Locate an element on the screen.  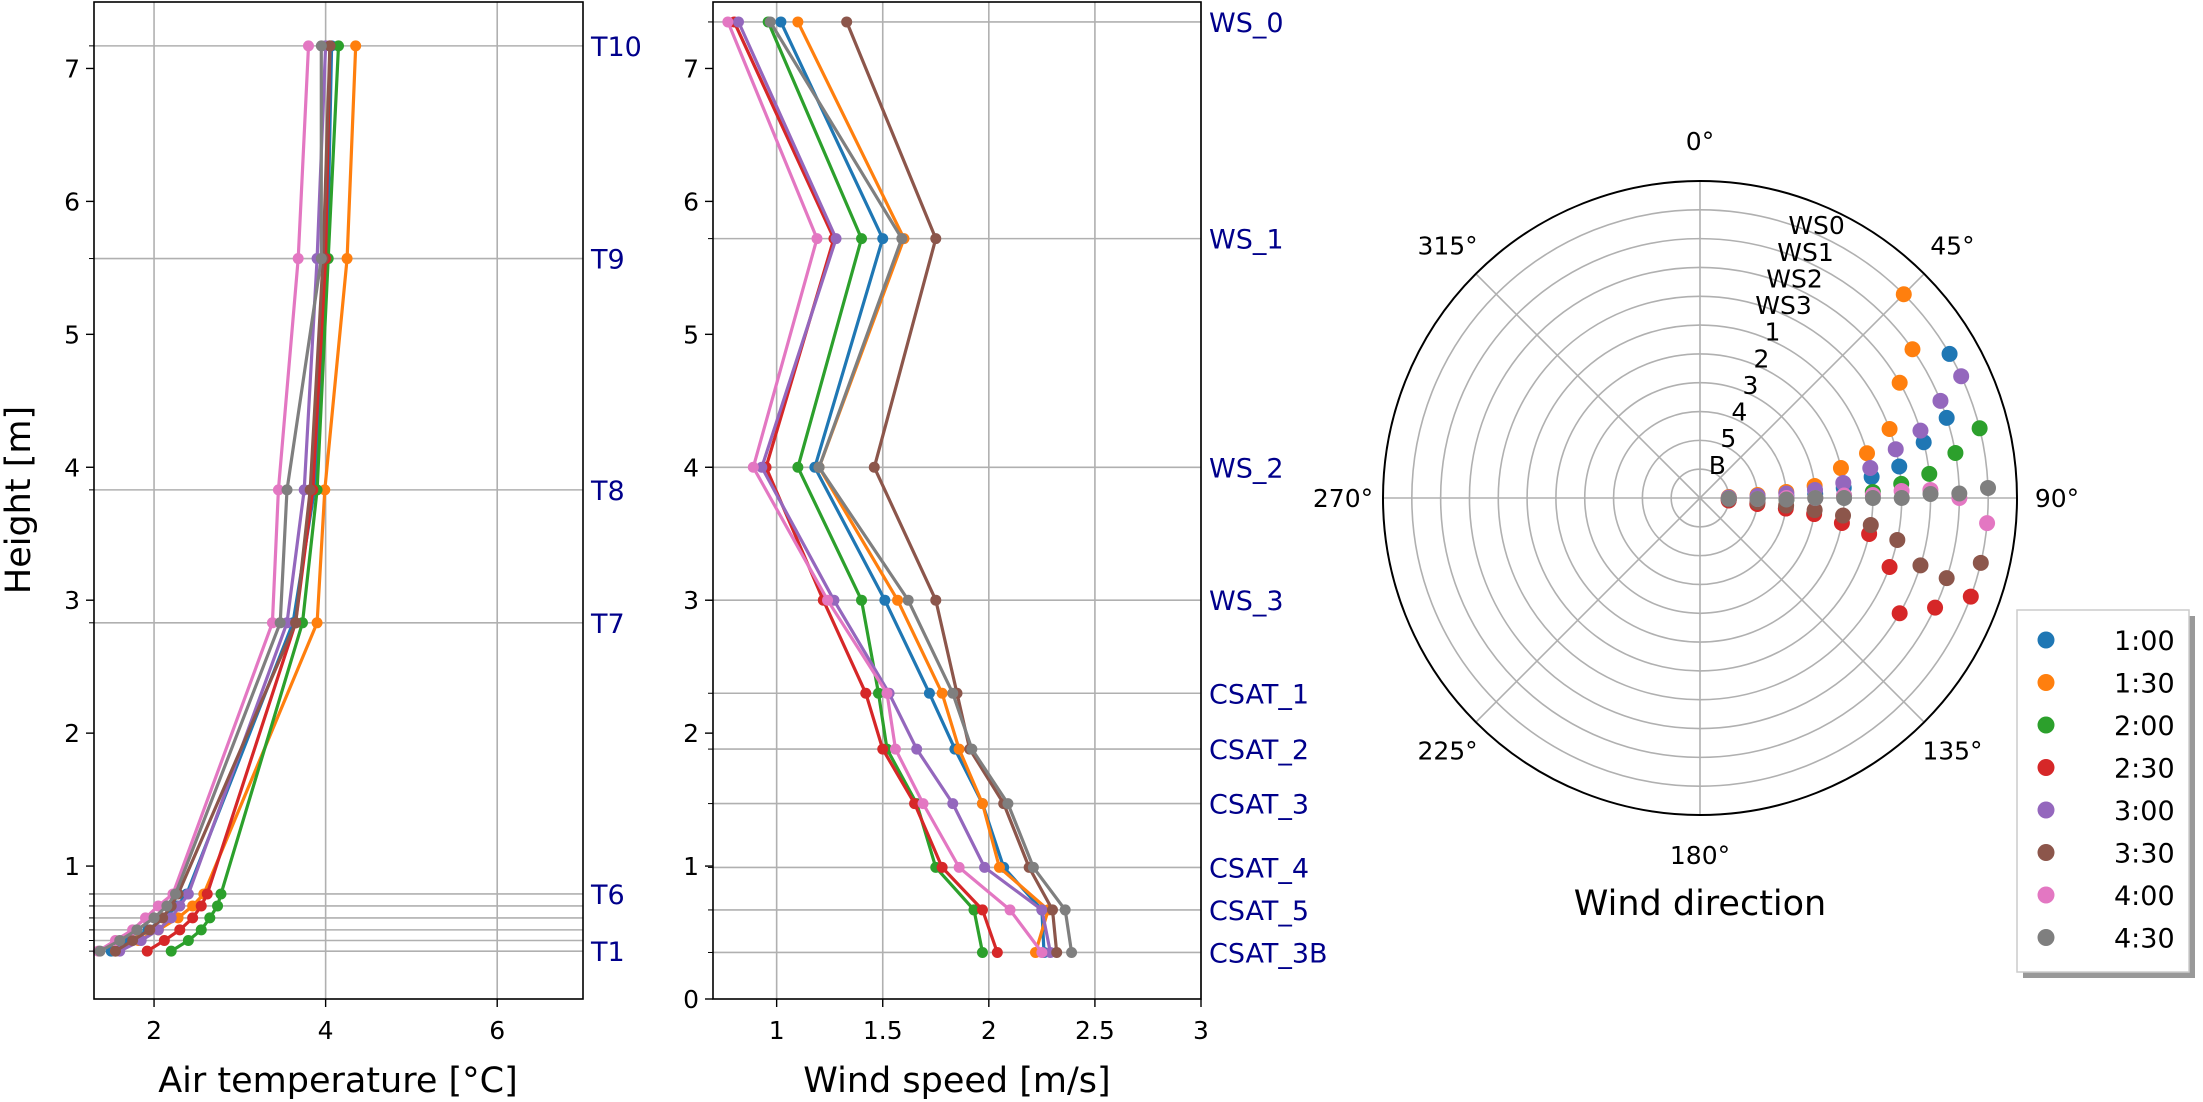
polar-angle-label: 225° is located at coordinates (1447, 750).